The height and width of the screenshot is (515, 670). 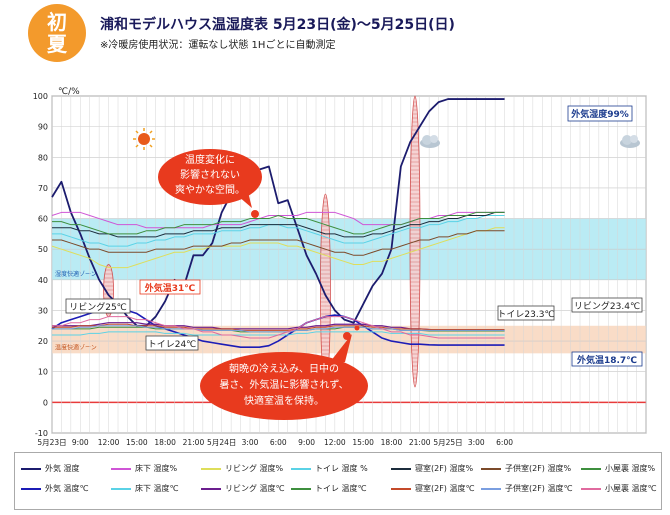 I want to click on label-outdoor-humidity: 外気湿度99%, so click(x=600, y=113).